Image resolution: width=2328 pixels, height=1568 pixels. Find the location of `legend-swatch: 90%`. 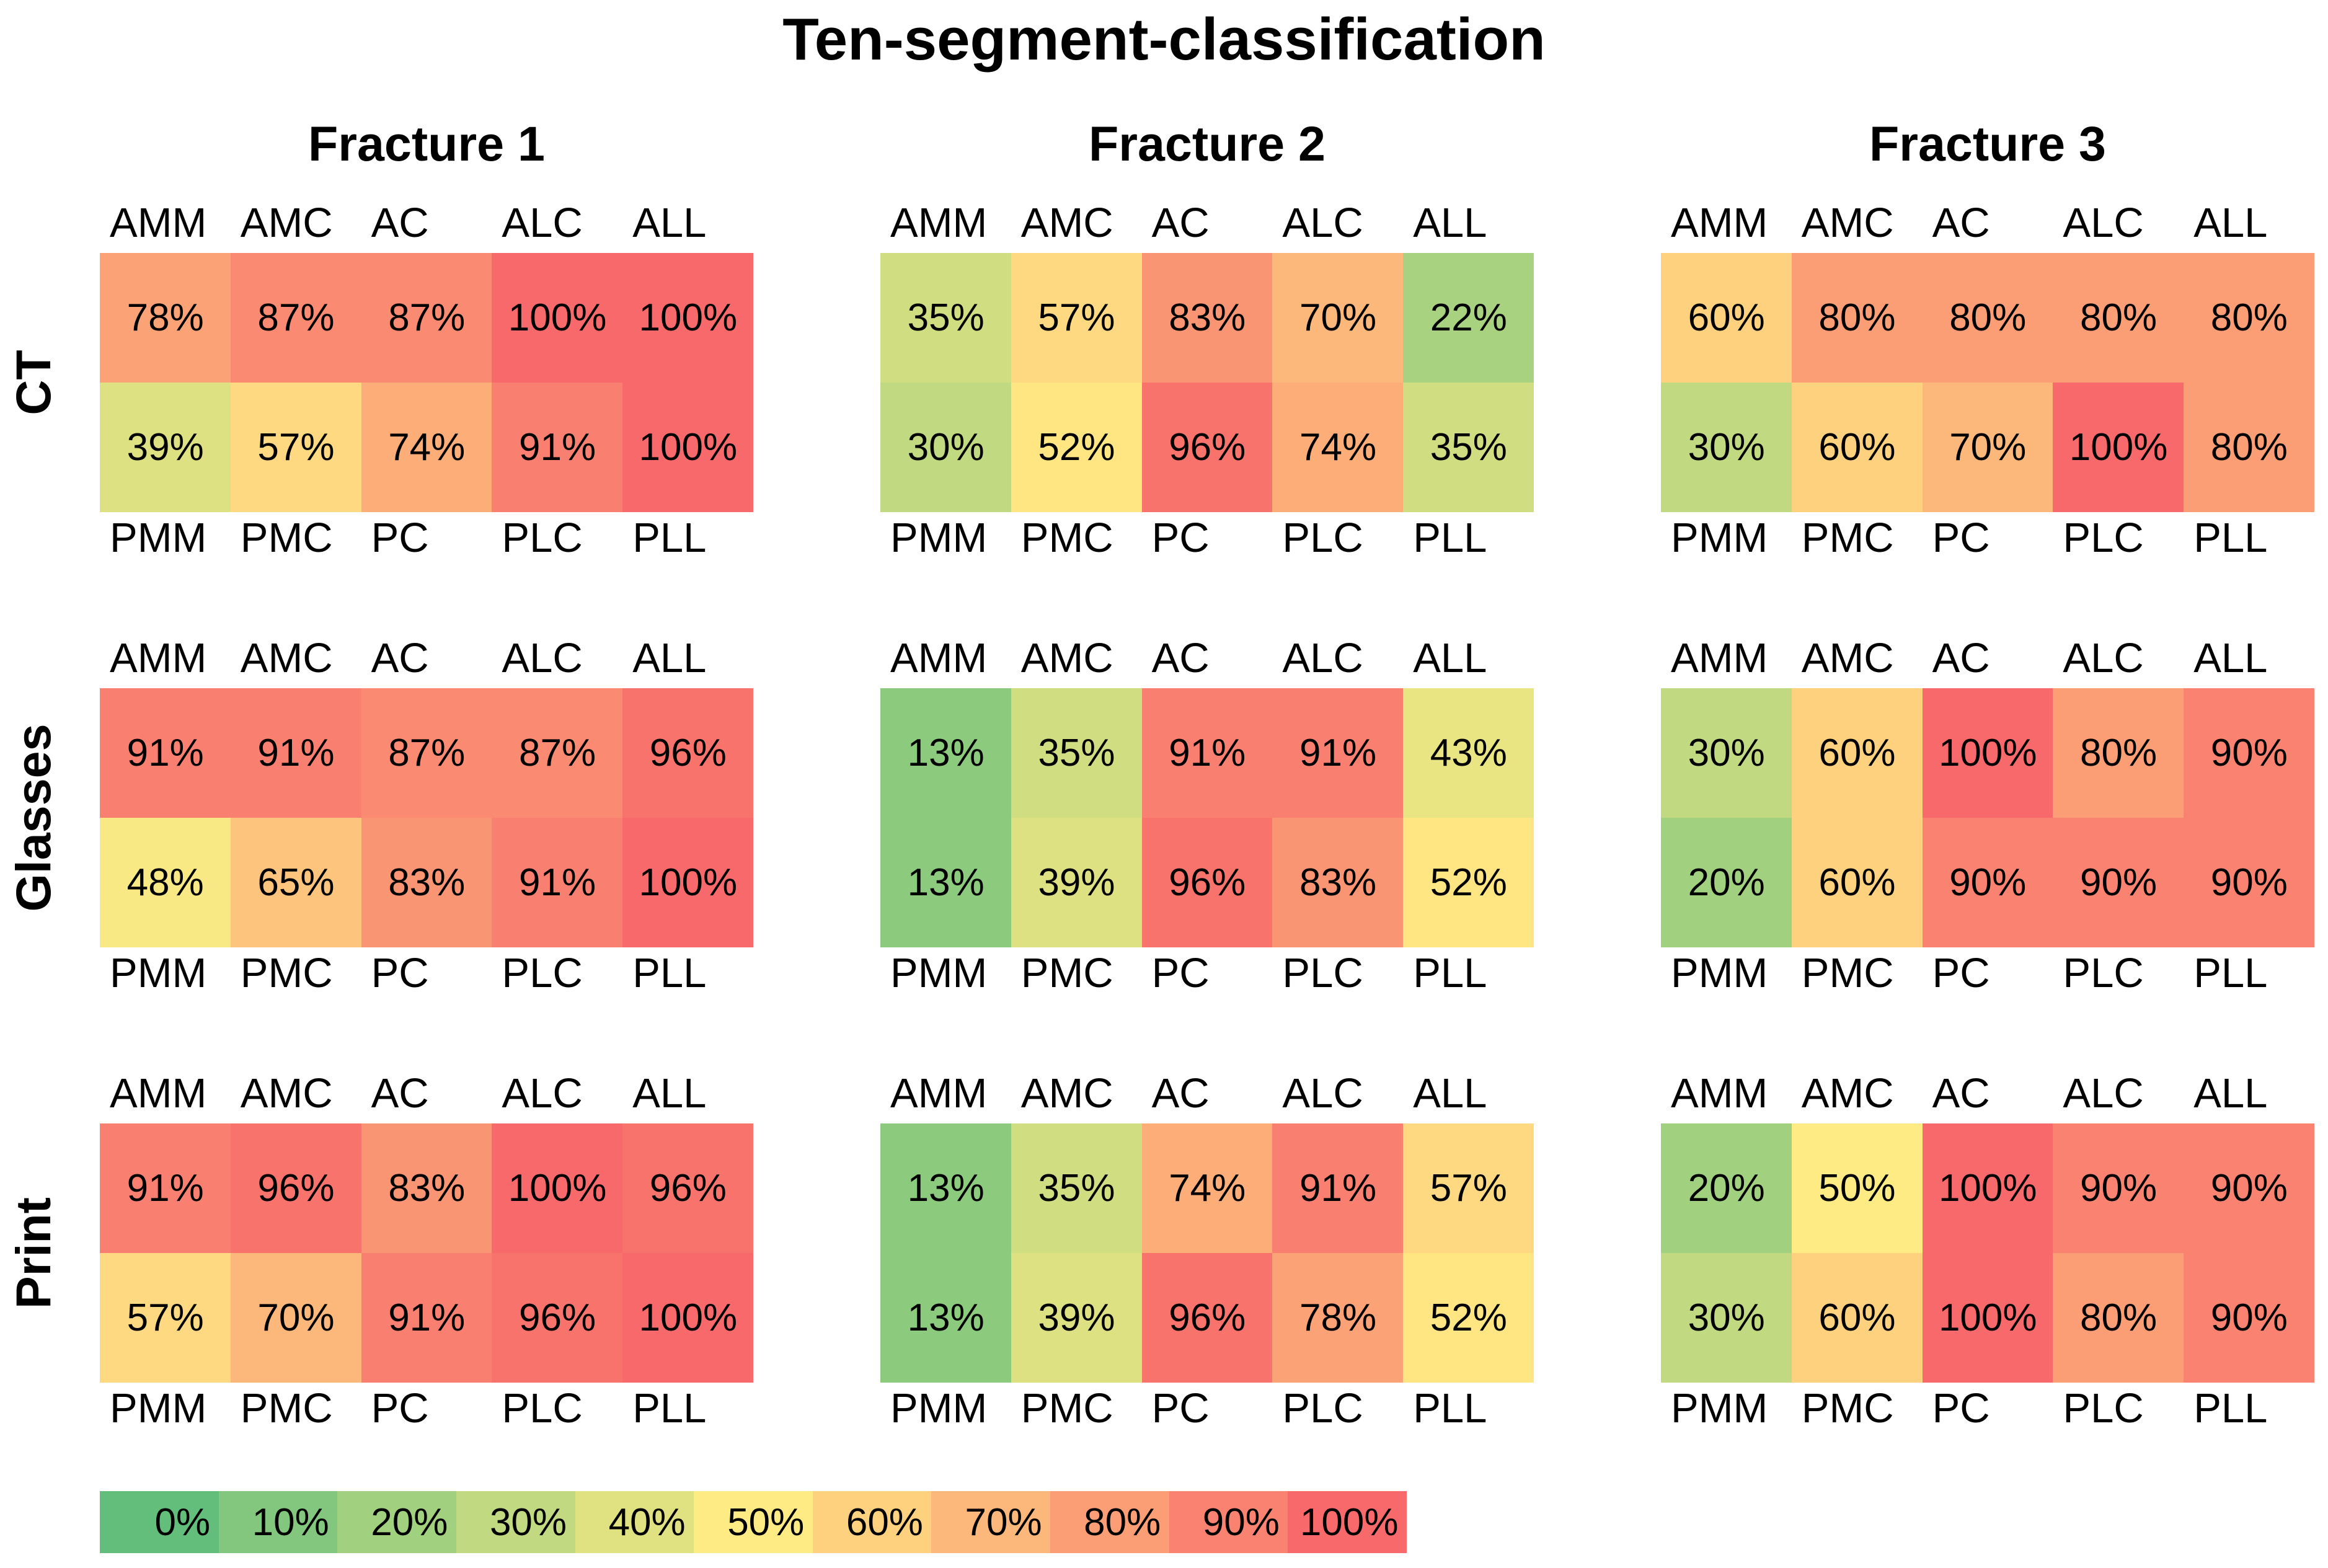

legend-swatch: 90% is located at coordinates (1229, 1522).